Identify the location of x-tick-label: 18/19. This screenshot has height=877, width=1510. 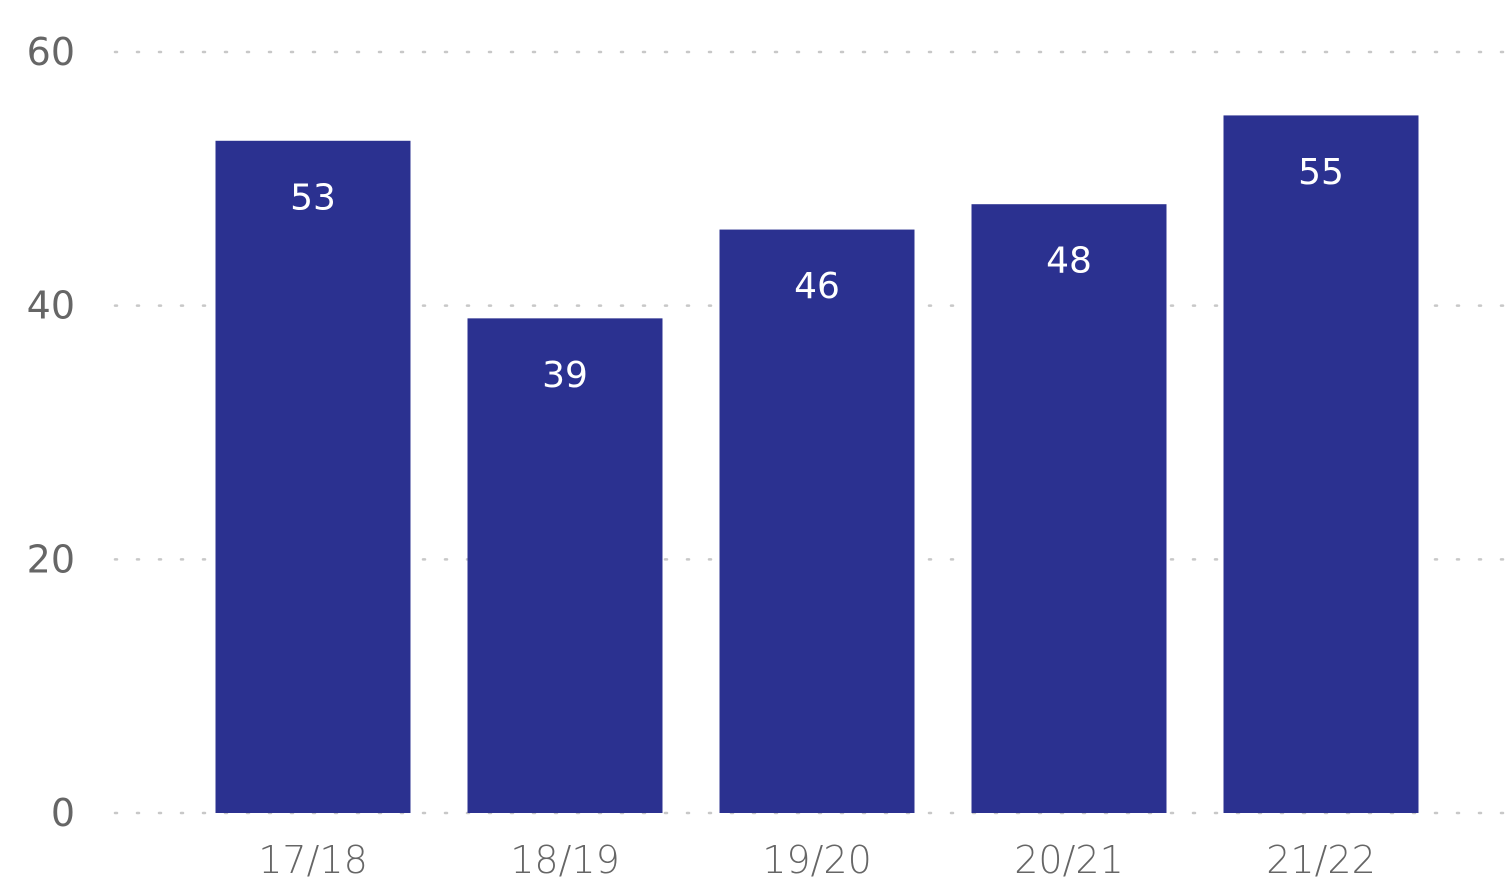
(565, 857).